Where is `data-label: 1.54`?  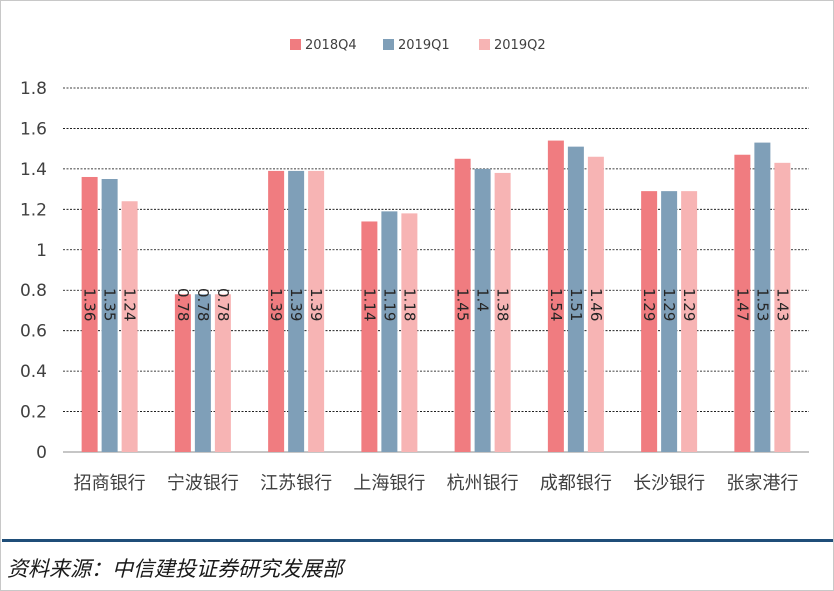 data-label: 1.54 is located at coordinates (556, 304).